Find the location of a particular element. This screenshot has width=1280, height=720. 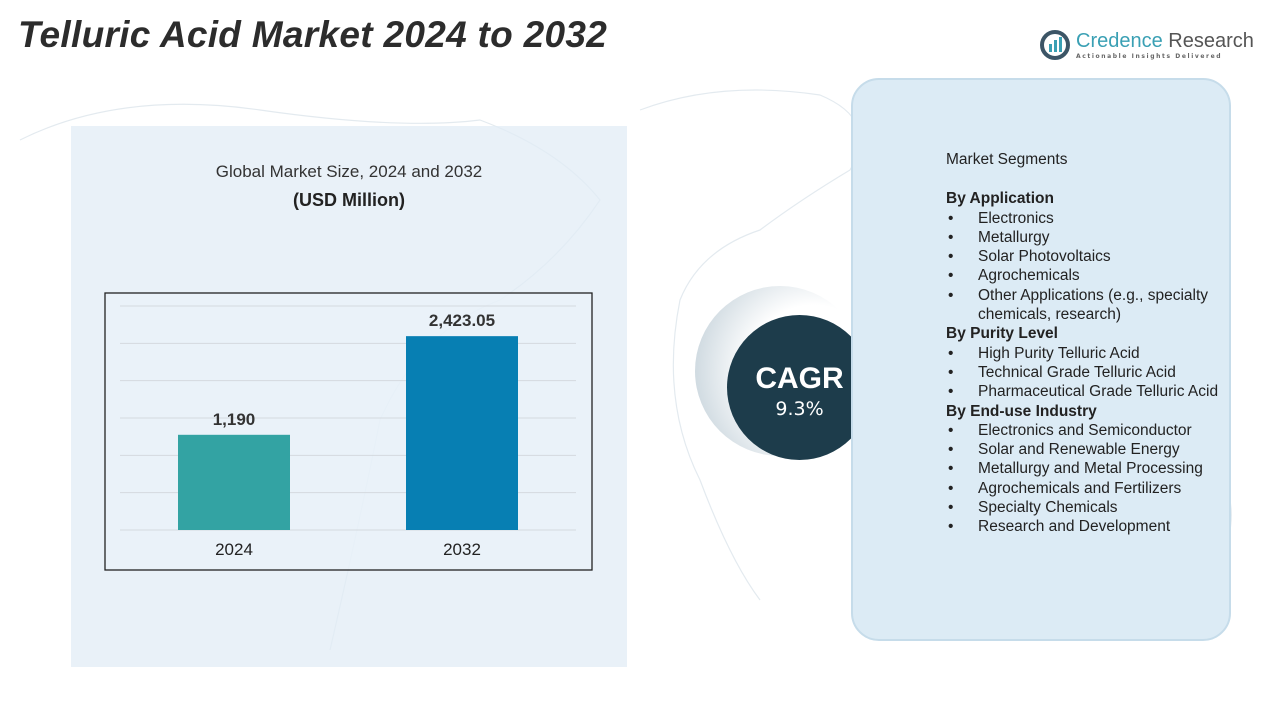

cagr-badge: CAGR 9.3% is located at coordinates (799, 387).